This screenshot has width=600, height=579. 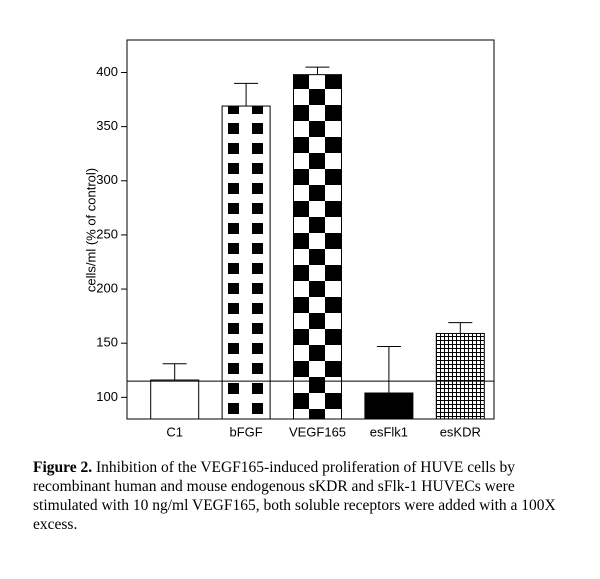 What do you see at coordinates (107, 342) in the screenshot?
I see `y-tick-label: 150` at bounding box center [107, 342].